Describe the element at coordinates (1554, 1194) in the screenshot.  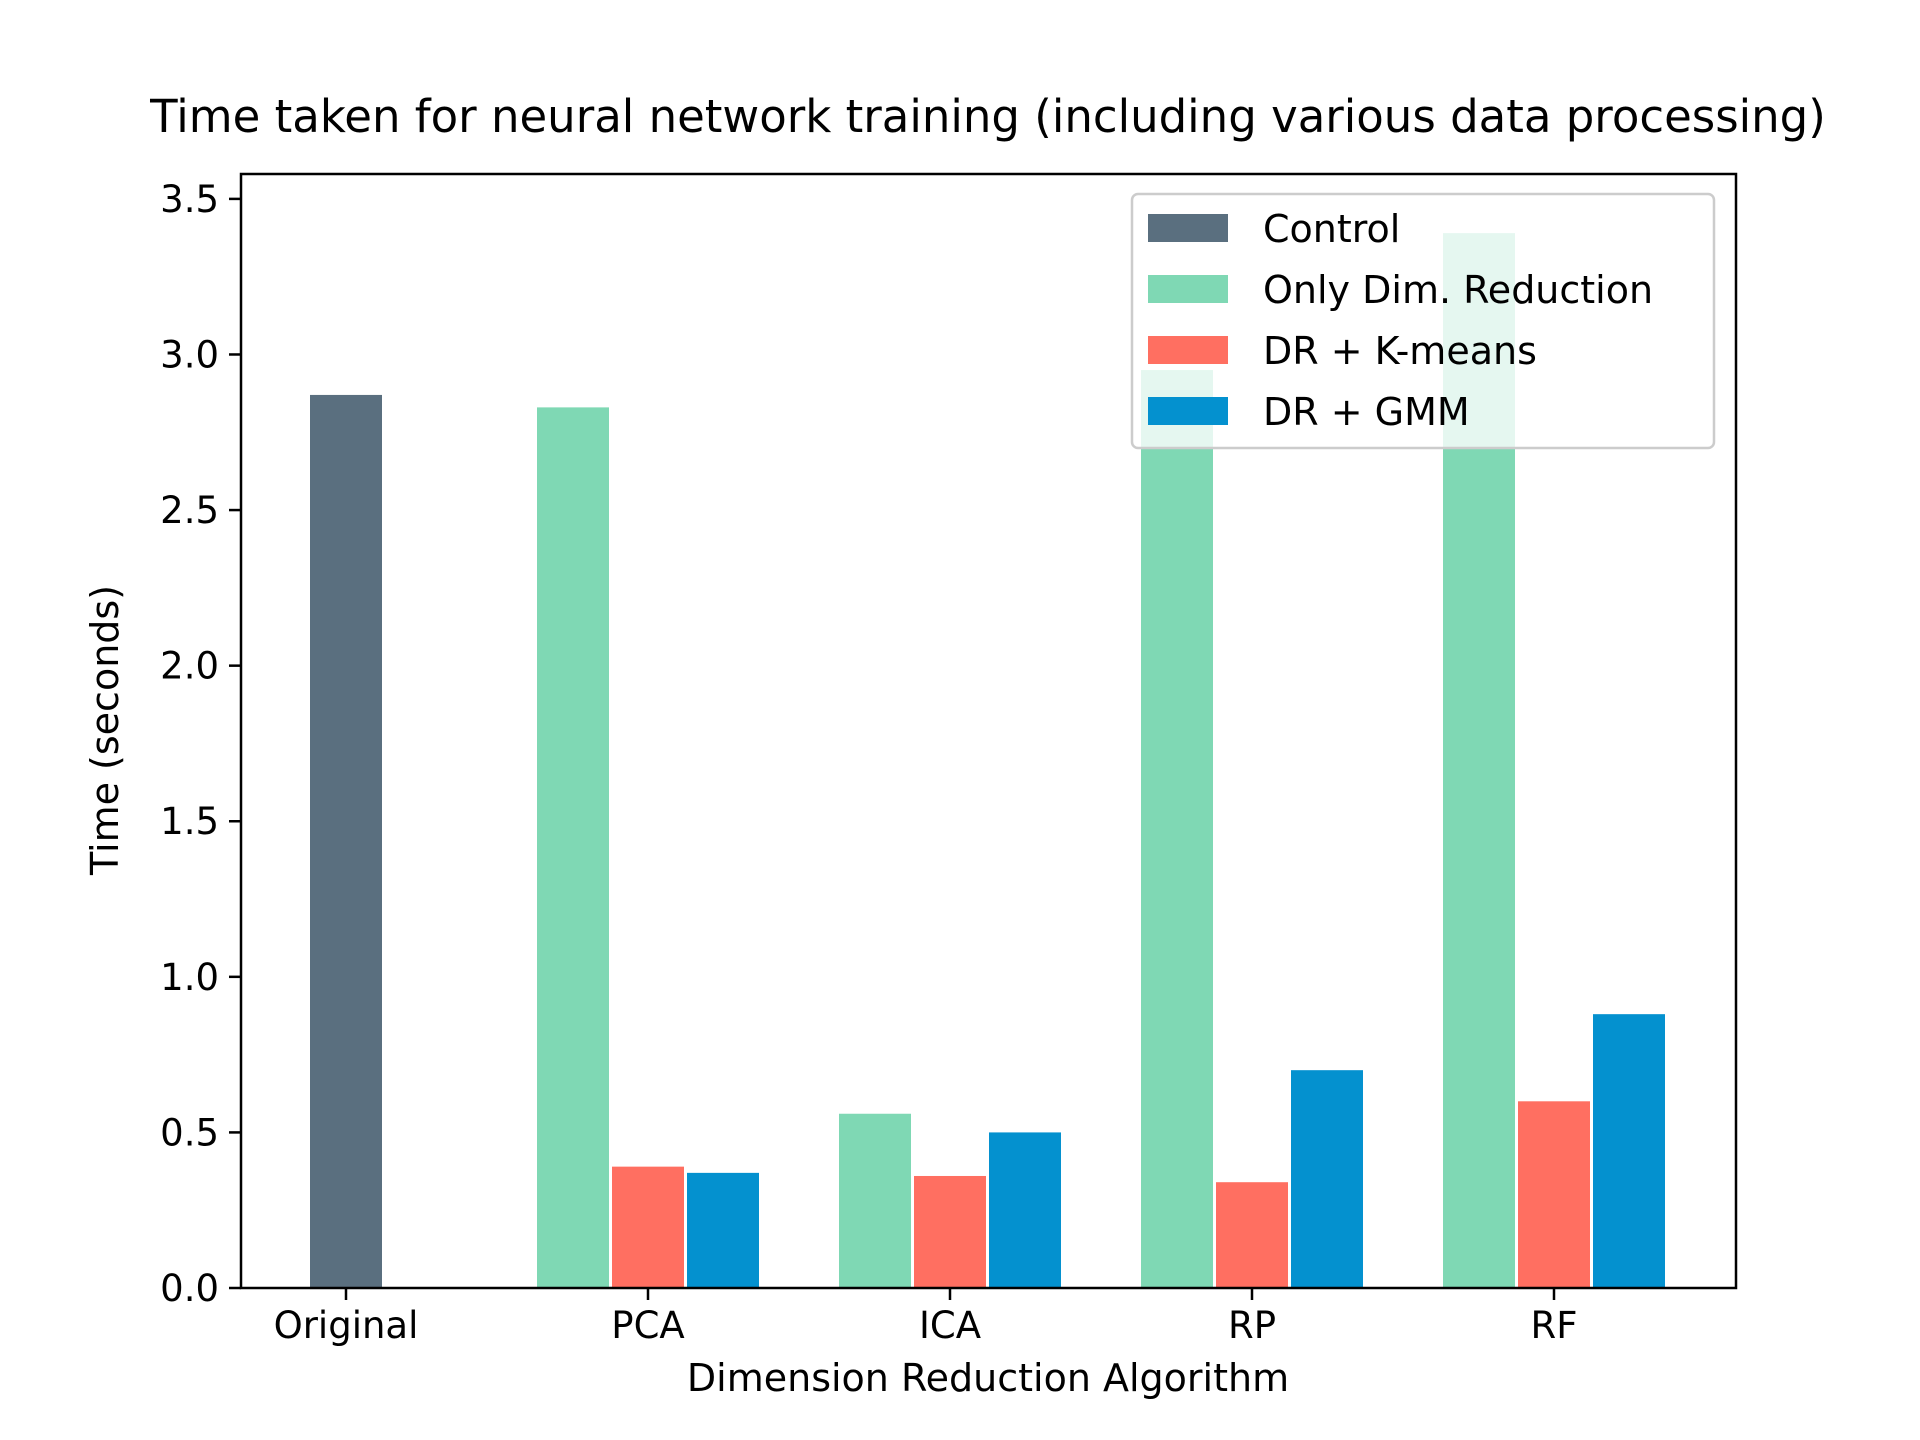
I see `bar-dr-k-means-rf` at that location.